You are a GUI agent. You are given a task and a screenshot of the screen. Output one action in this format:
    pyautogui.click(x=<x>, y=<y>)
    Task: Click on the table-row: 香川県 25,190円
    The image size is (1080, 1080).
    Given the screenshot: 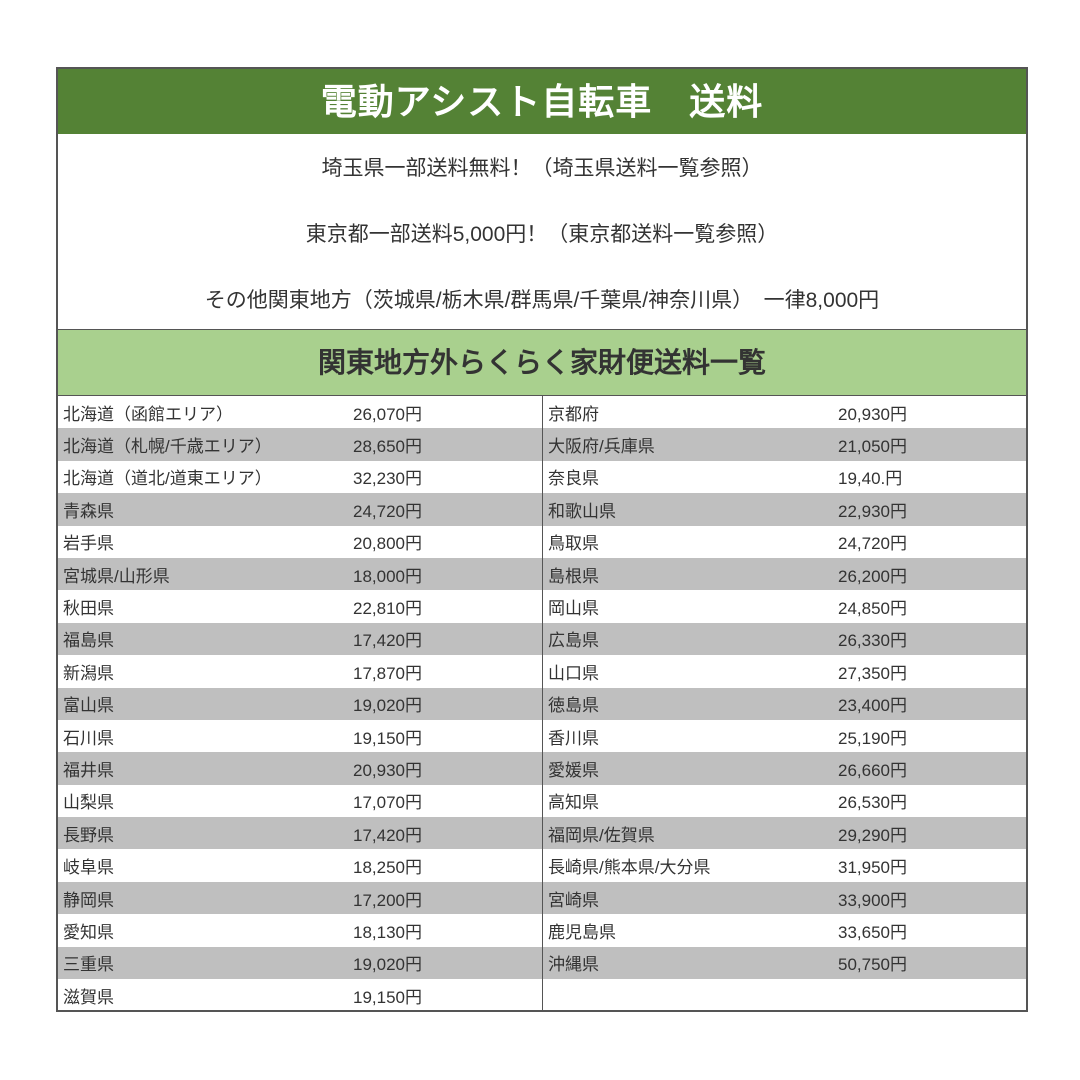 What is the action you would take?
    pyautogui.click(x=784, y=736)
    